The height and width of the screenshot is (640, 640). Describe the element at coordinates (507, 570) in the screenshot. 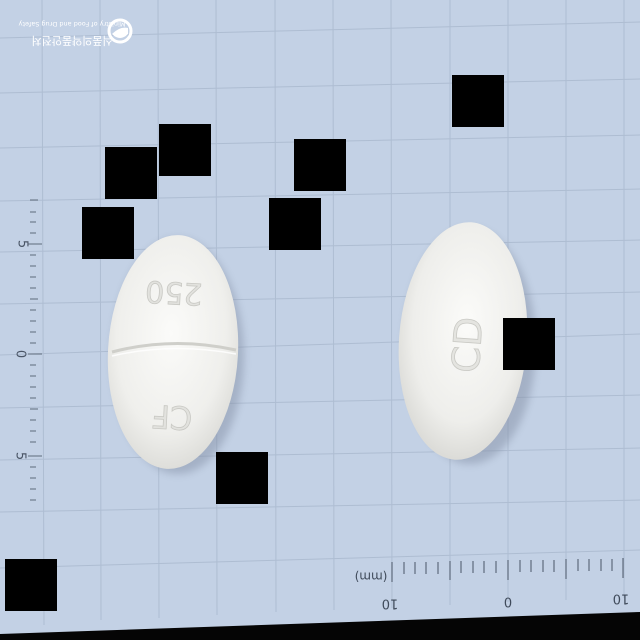

I see `bottom-ruler` at that location.